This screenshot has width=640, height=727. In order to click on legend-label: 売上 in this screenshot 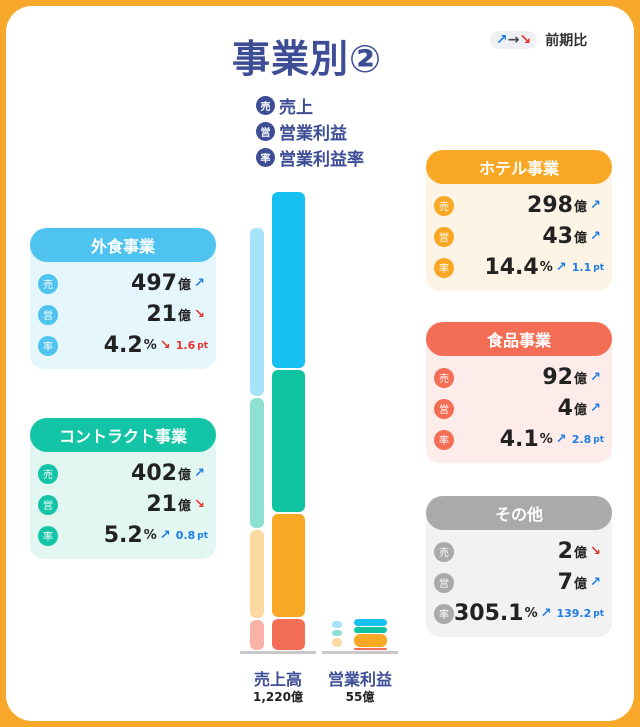, I will do `click(296, 107)`.